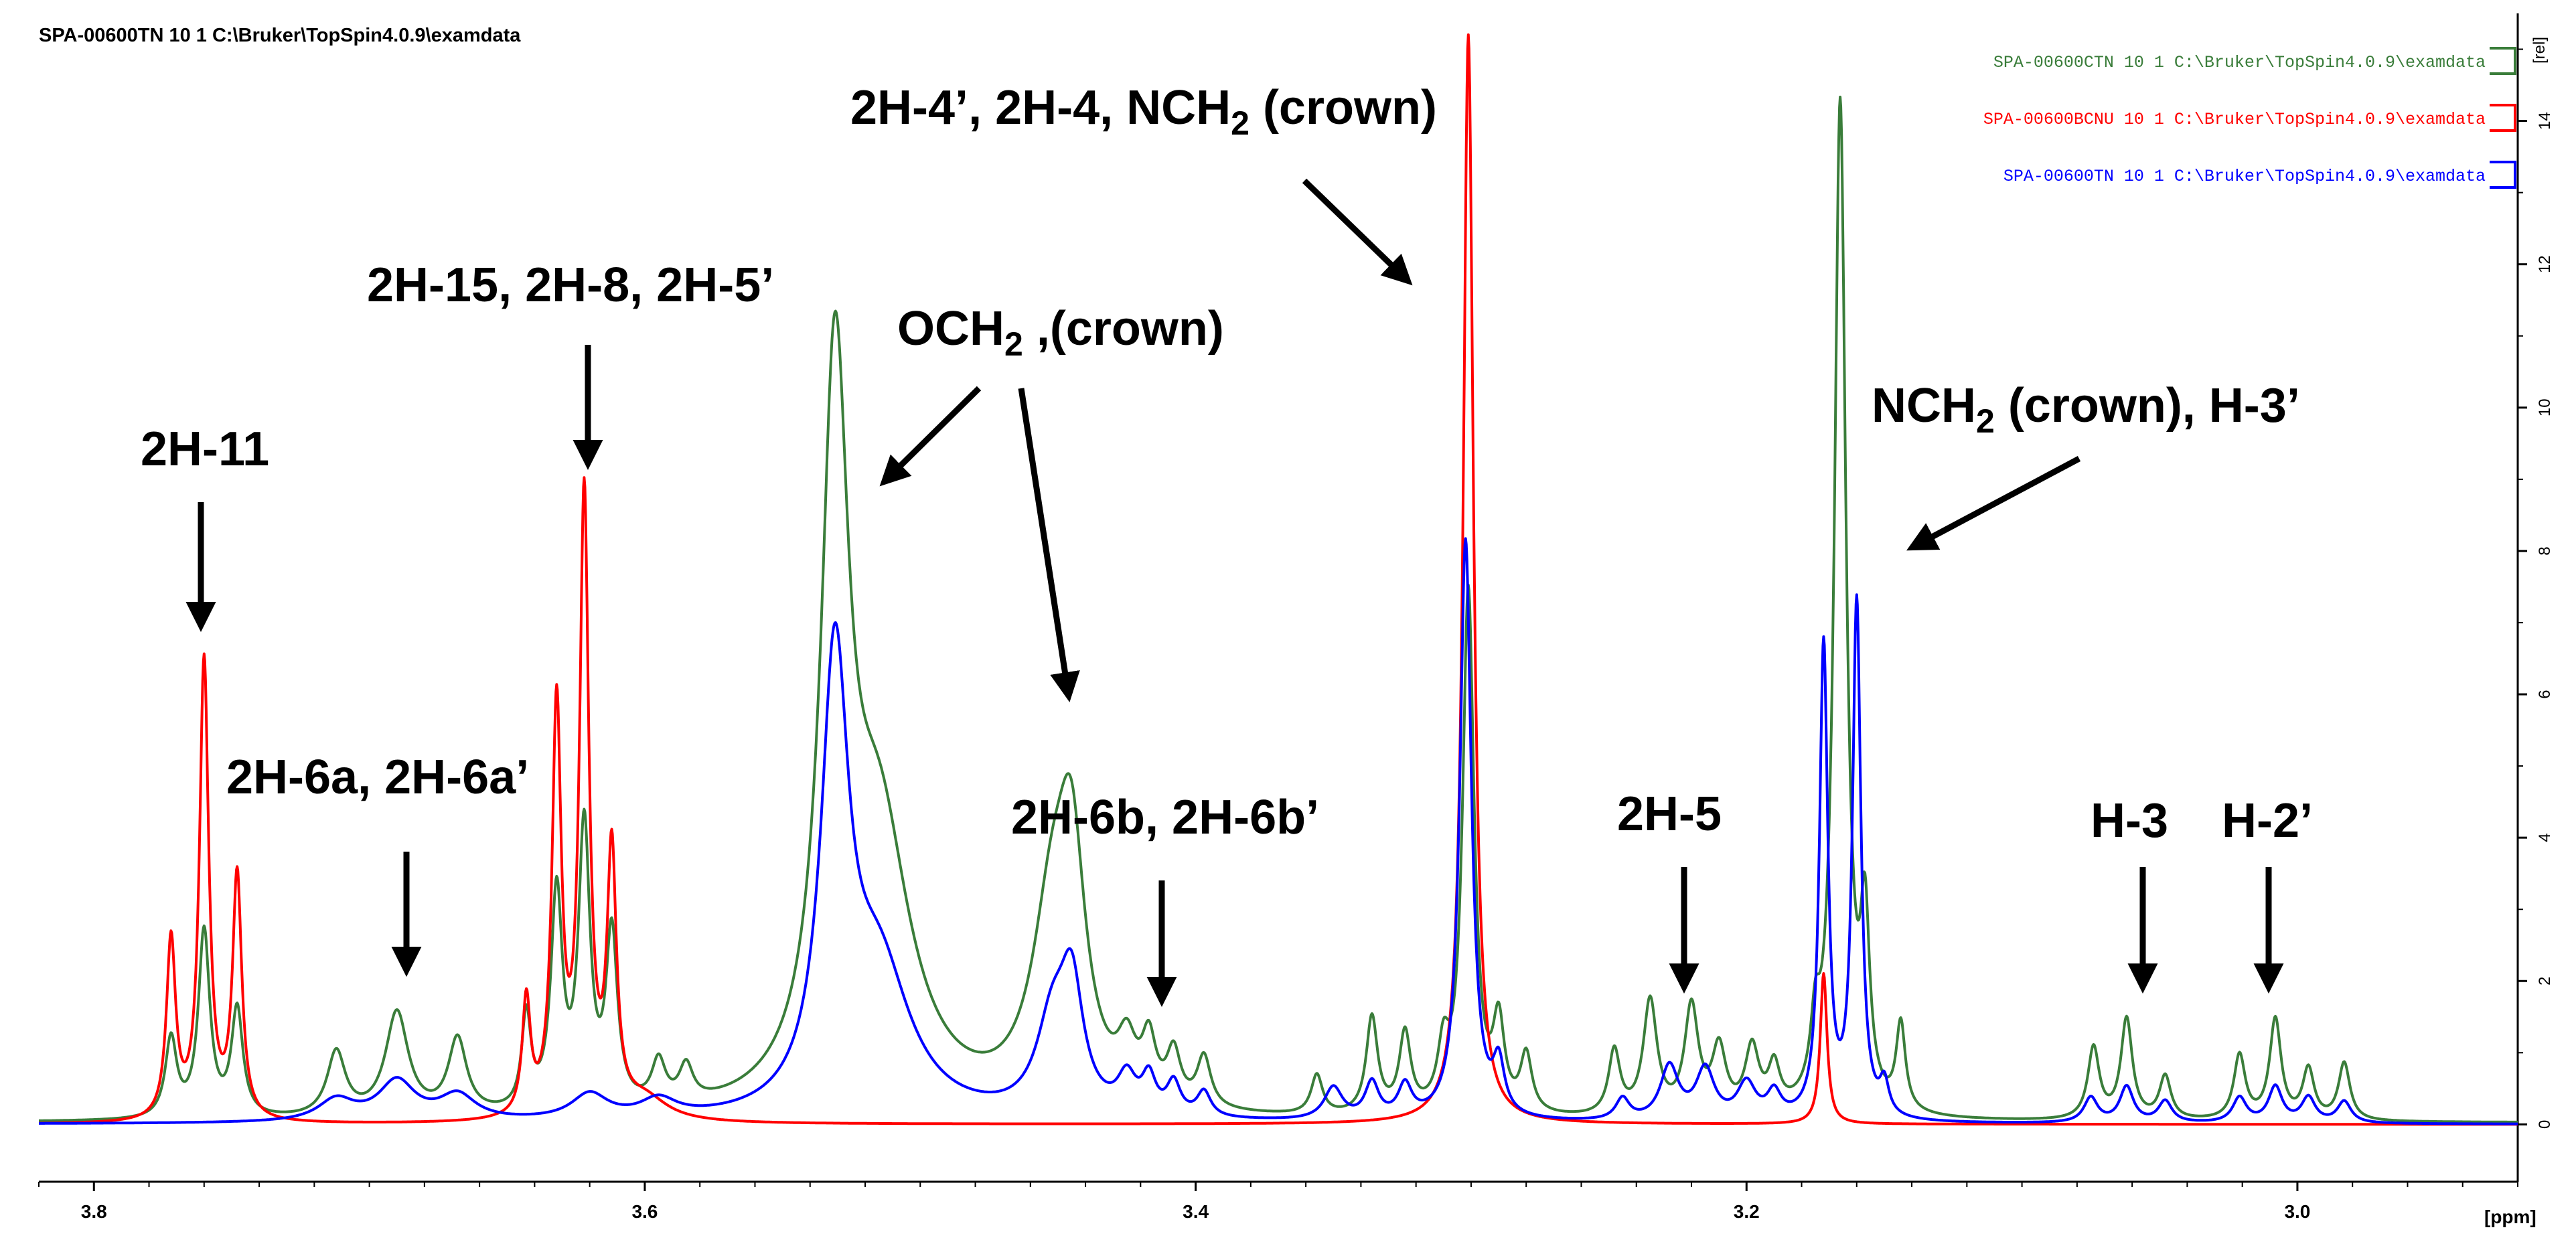  Describe the element at coordinates (2267, 894) in the screenshot. I see `ann-h-2p: H-2’` at that location.